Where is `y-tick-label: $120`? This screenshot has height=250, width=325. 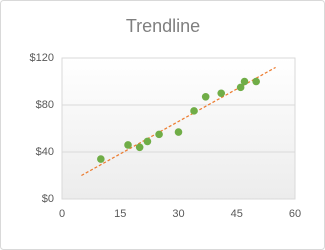 y-tick-label: $120 is located at coordinates (42, 58).